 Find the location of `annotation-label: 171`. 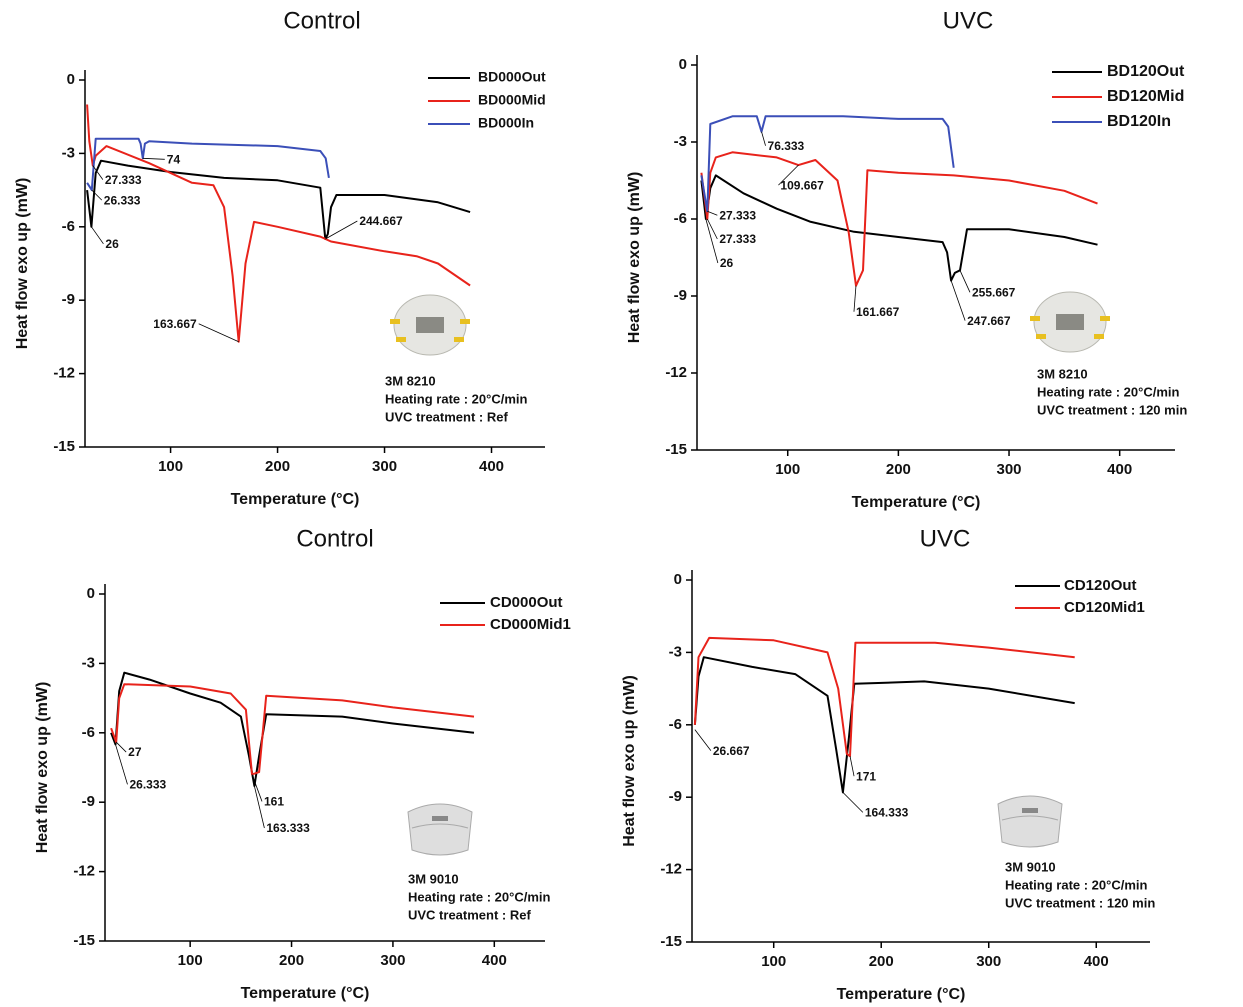

annotation-label: 171 is located at coordinates (866, 776).